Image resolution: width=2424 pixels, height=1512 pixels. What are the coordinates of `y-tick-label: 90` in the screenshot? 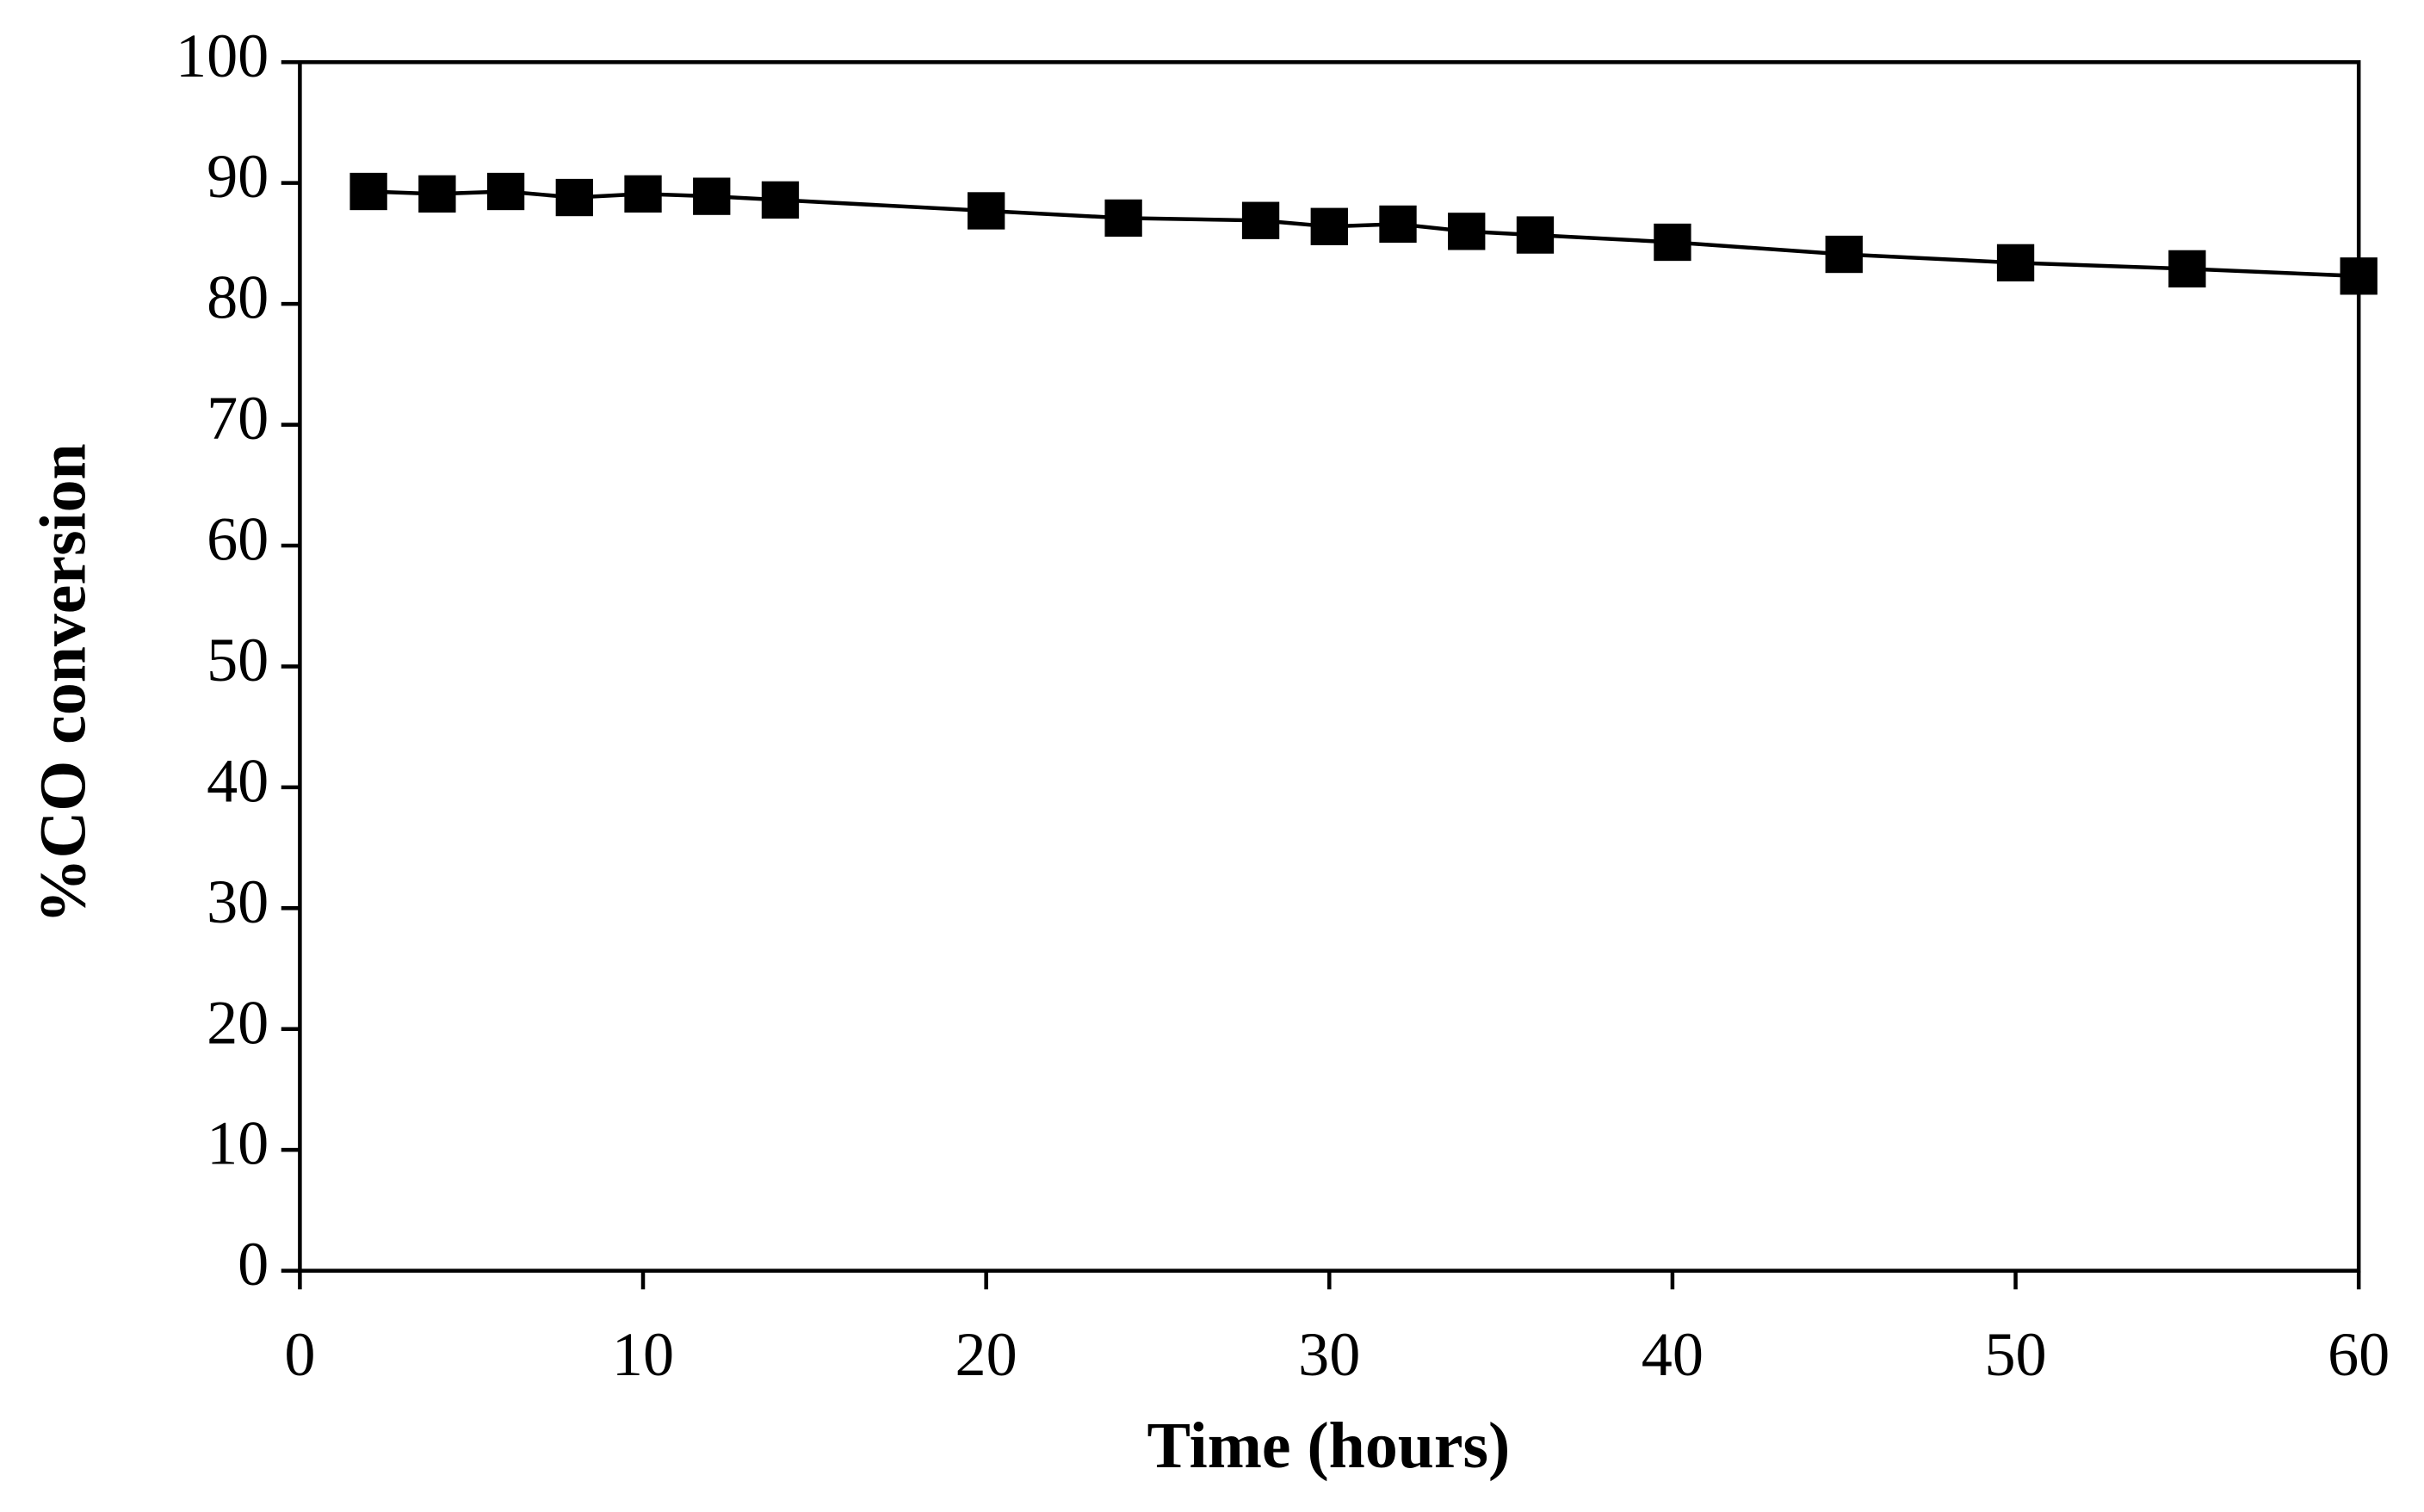 It's located at (238, 176).